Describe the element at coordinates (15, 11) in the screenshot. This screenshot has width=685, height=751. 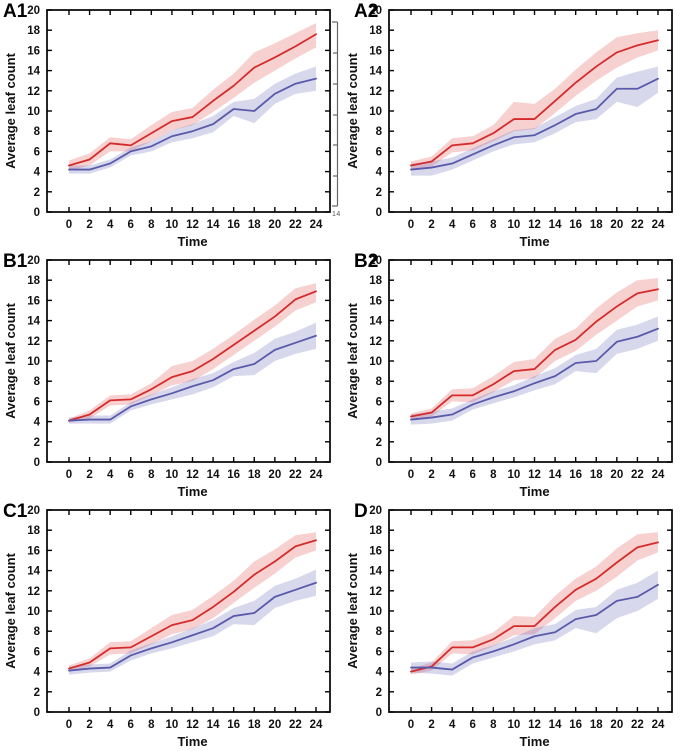
I see `panel-label-a1: A1` at that location.